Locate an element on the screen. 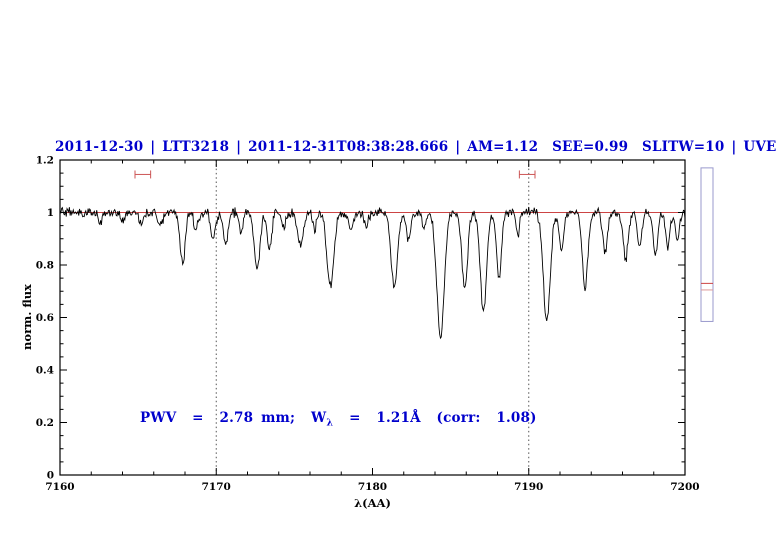 The image size is (782, 542). pwv-annotation: PWV = 2.78 mm; Wλ = 1.21Å (corr: 1.08) is located at coordinates (338, 419).